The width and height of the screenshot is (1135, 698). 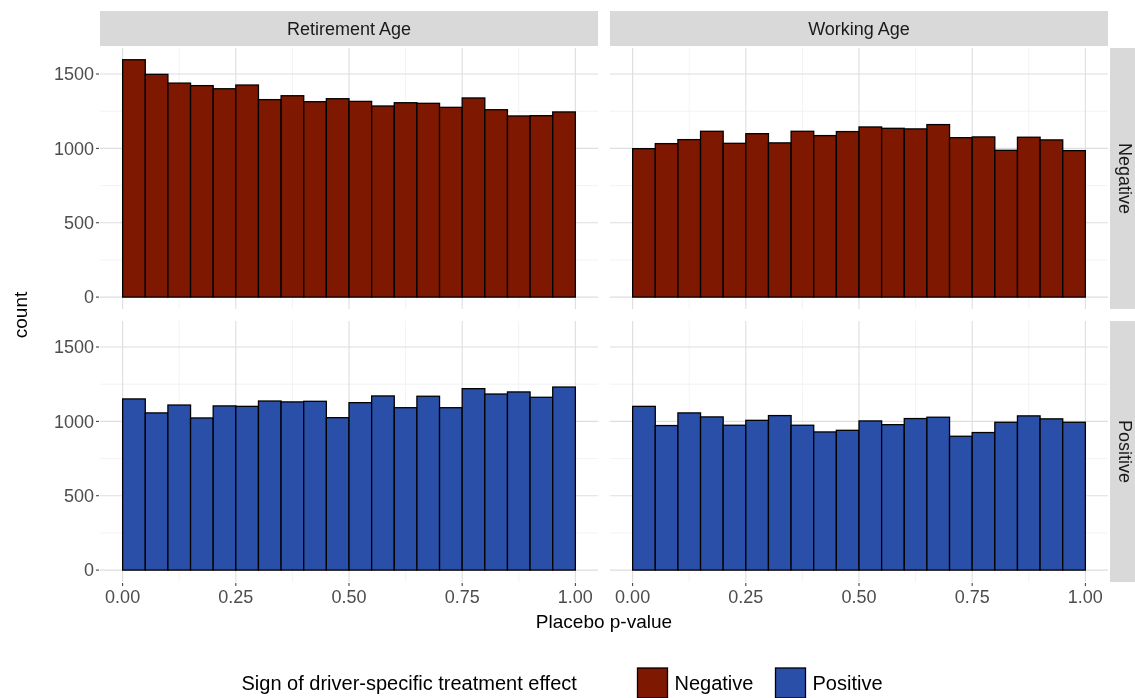 What do you see at coordinates (859, 28) in the screenshot?
I see `chart-title: Working Age` at bounding box center [859, 28].